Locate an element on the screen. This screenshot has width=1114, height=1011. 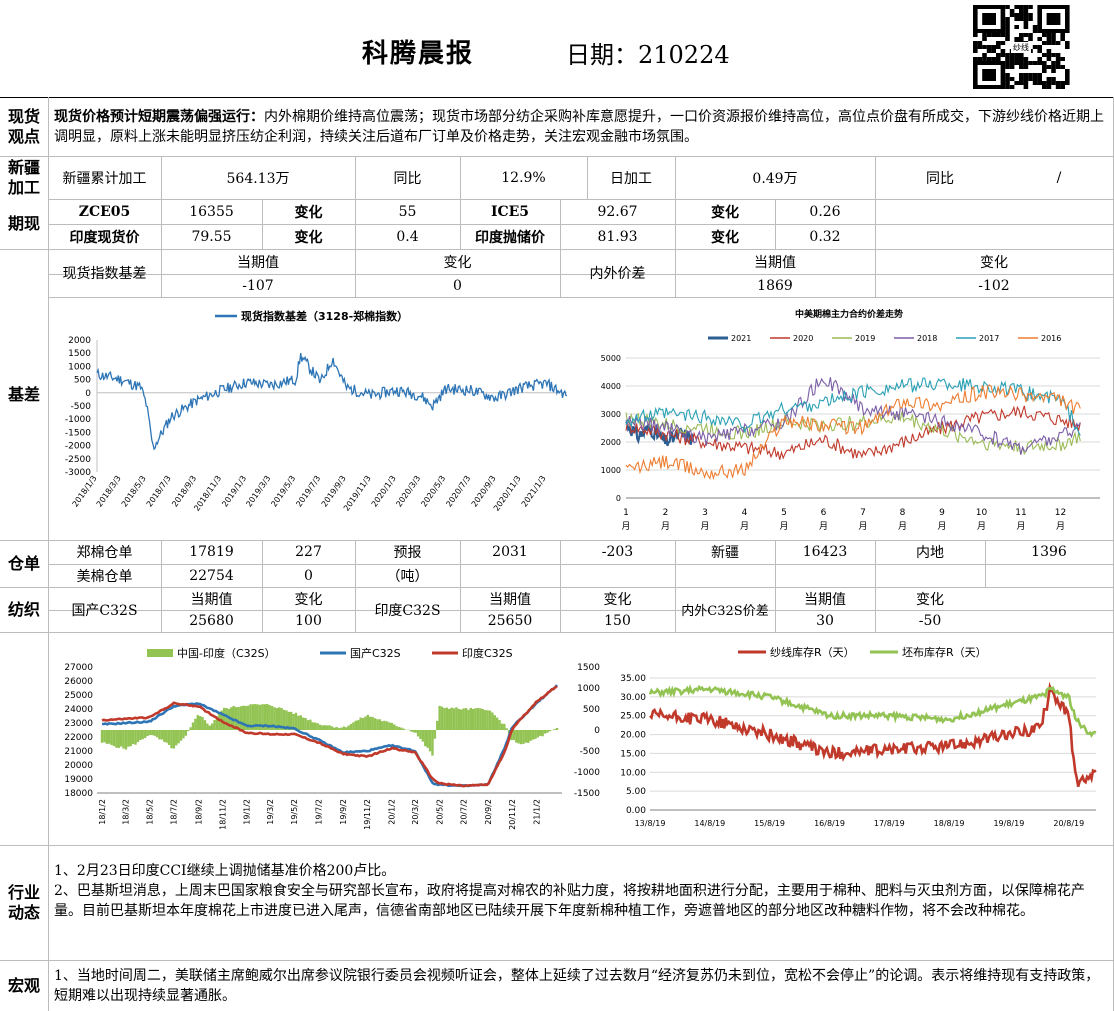
c1-xtick: 2019/3/3 is located at coordinates (258, 491).